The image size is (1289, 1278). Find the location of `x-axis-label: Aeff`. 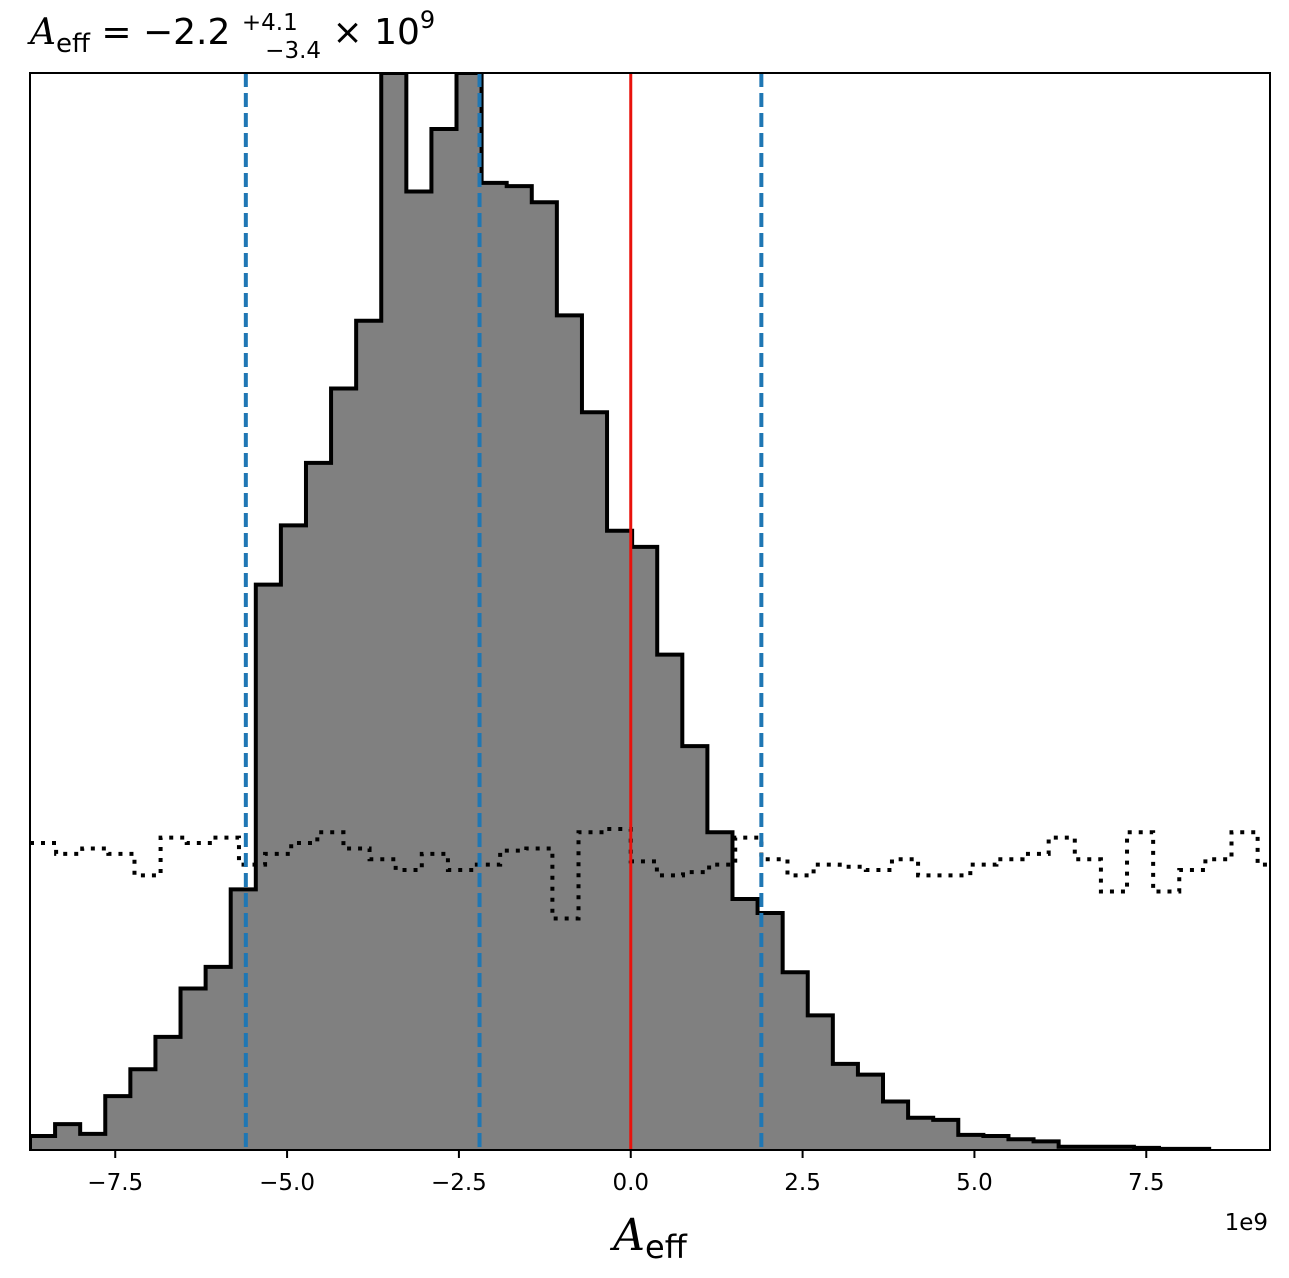

x-axis-label: Aeff is located at coordinates (648, 1238).